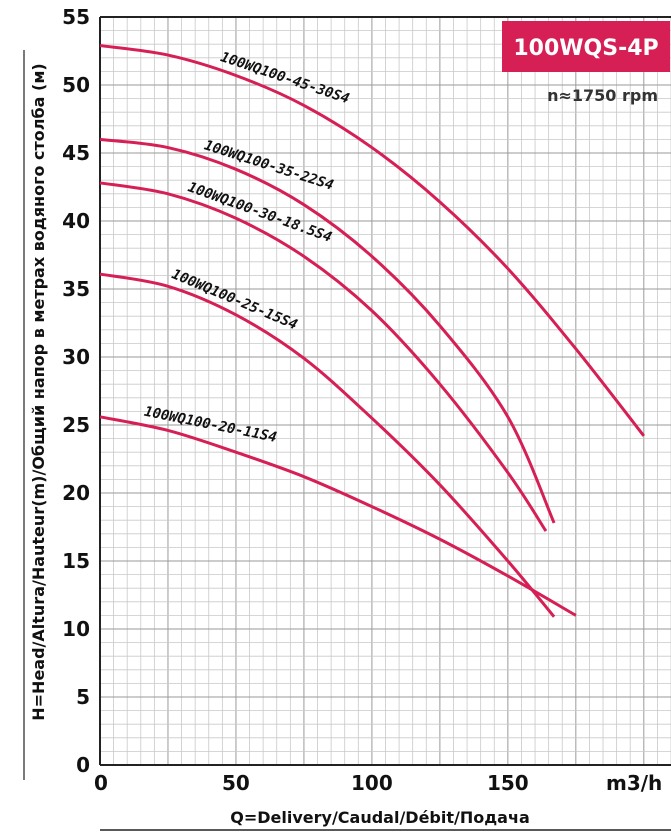 The image size is (671, 835). What do you see at coordinates (76, 153) in the screenshot?
I see `y-tick-label: 45` at bounding box center [76, 153].